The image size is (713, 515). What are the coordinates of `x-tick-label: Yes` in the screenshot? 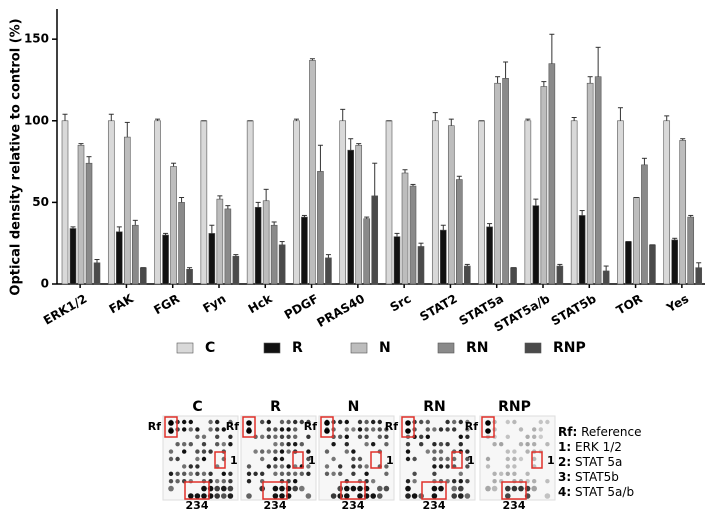 It's located at (677, 304).